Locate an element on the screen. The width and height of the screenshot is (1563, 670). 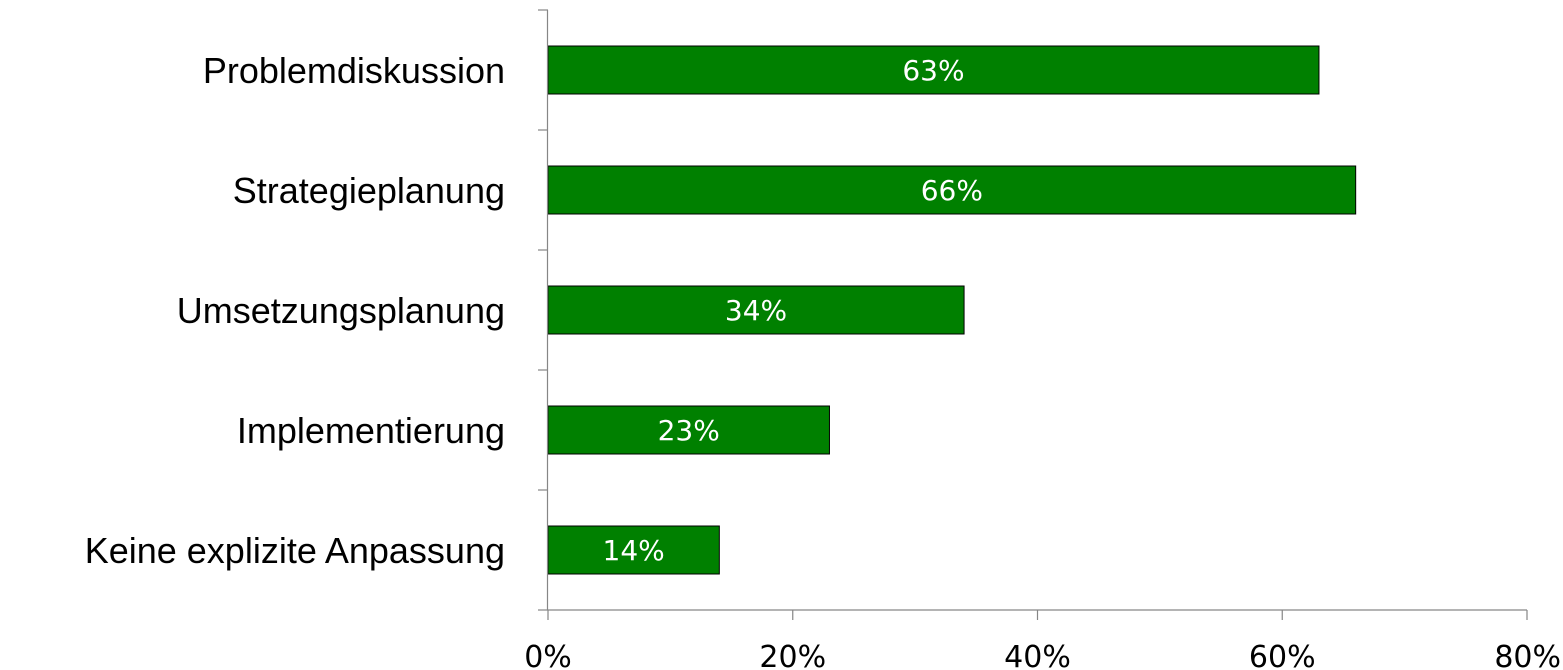
data-label-4: 14% is located at coordinates (634, 550).